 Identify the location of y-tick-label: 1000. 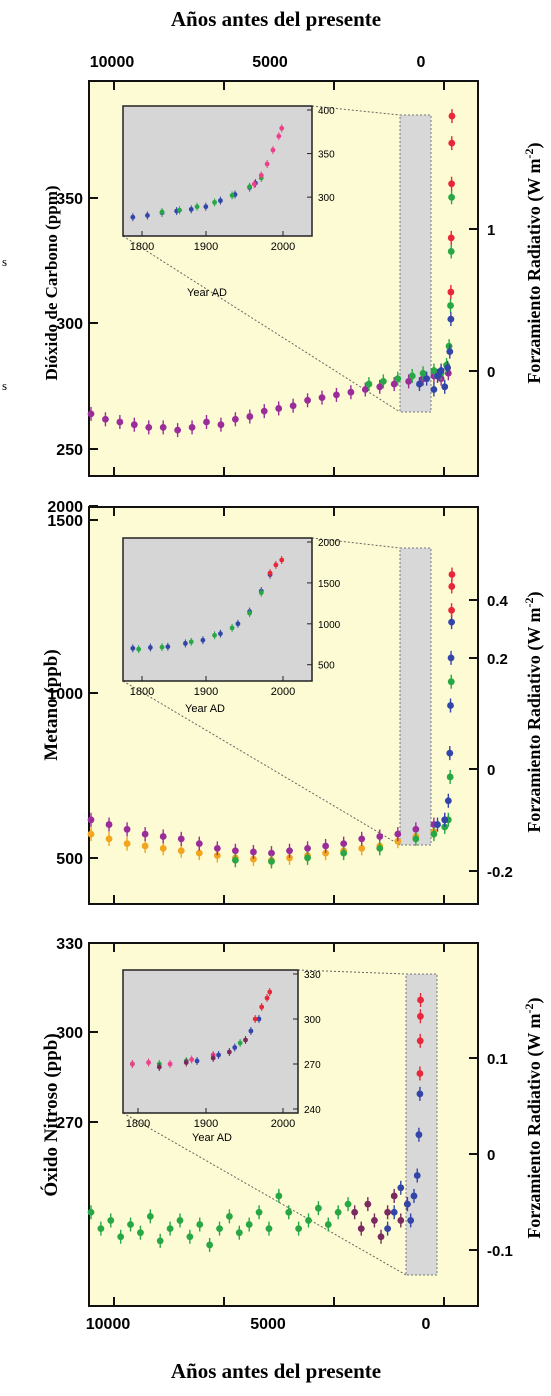
(65, 694).